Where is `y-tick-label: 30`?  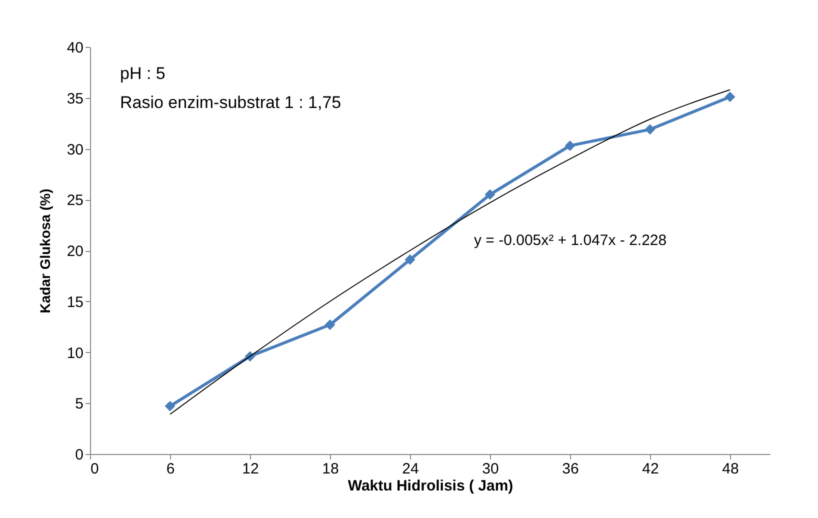 y-tick-label: 30 is located at coordinates (75, 149).